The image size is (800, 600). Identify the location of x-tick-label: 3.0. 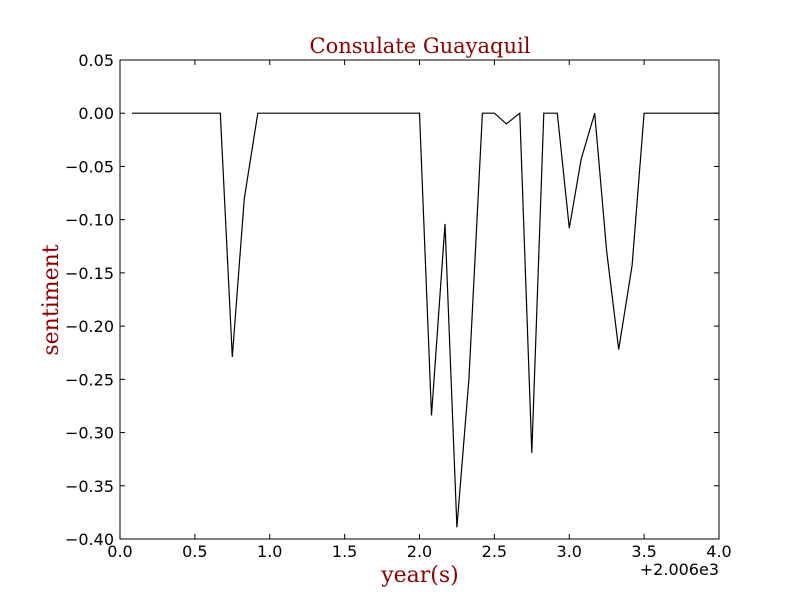
(569, 551).